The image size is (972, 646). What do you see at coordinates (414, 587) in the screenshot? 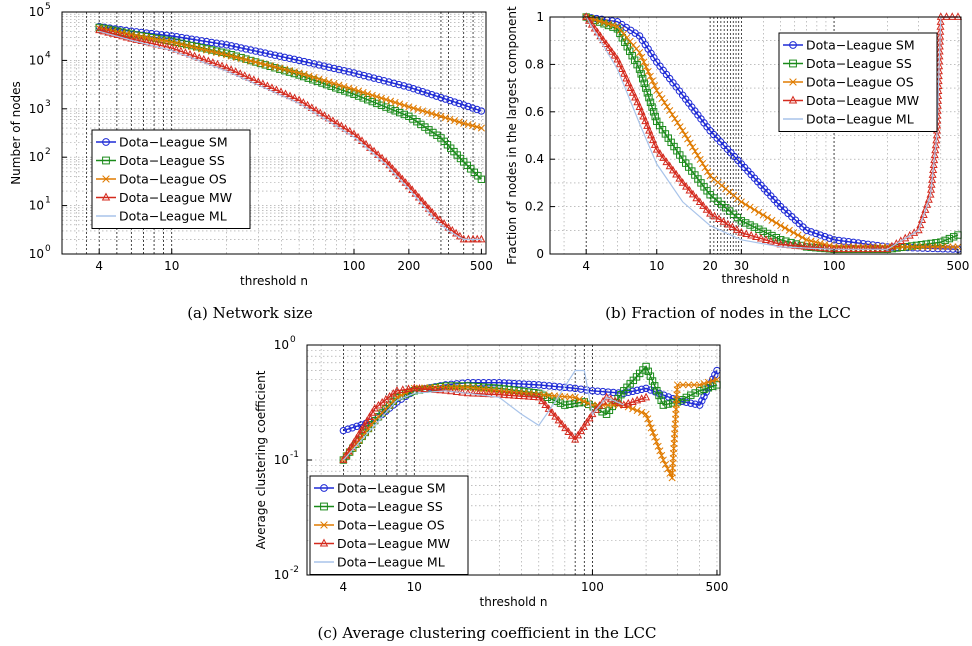
I see `x-tick-label: 10` at bounding box center [414, 587].